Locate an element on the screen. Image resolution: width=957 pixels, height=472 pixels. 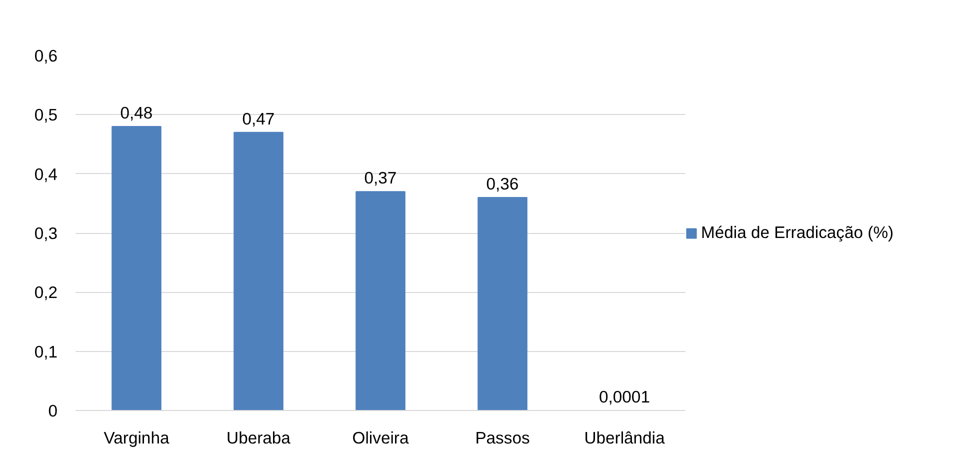
data-label: 0,47 is located at coordinates (258, 118).